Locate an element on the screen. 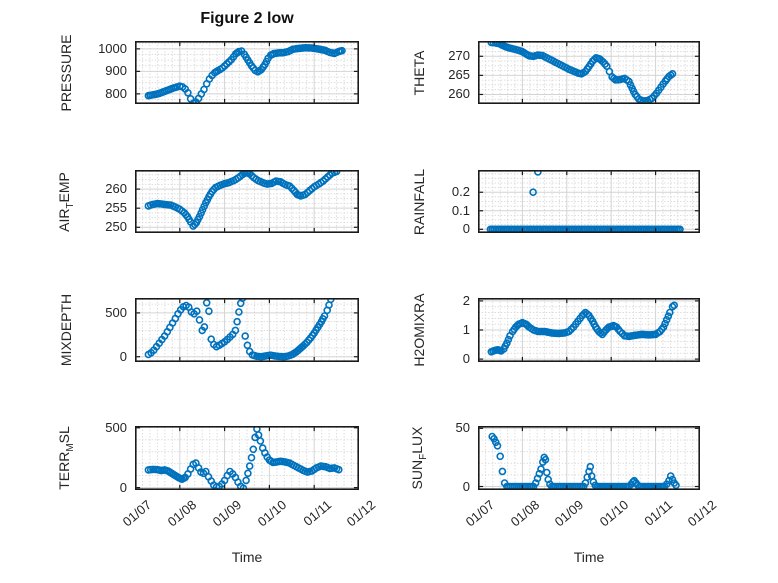 This screenshot has height=583, width=778. rainfall-y-tick-label: 0.2 is located at coordinates (460, 192).